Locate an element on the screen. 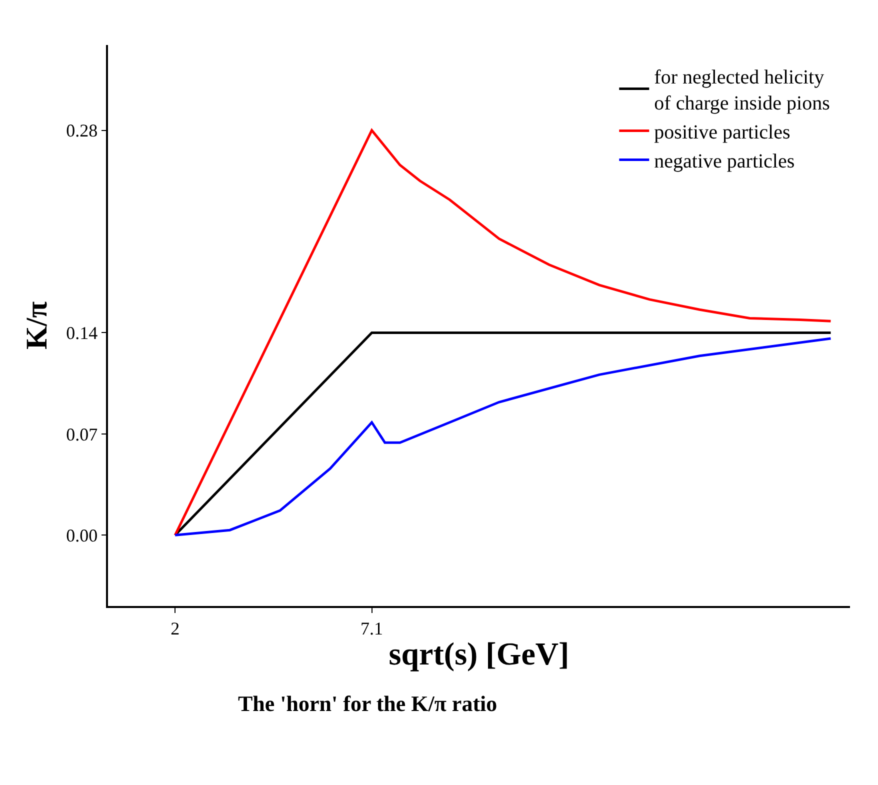 This screenshot has height=785, width=878. x-axis-title: sqrt(s) [GeV] is located at coordinates (479, 654).